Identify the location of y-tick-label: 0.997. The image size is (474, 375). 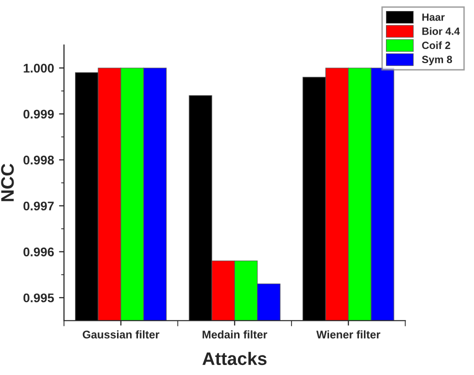
(38, 206).